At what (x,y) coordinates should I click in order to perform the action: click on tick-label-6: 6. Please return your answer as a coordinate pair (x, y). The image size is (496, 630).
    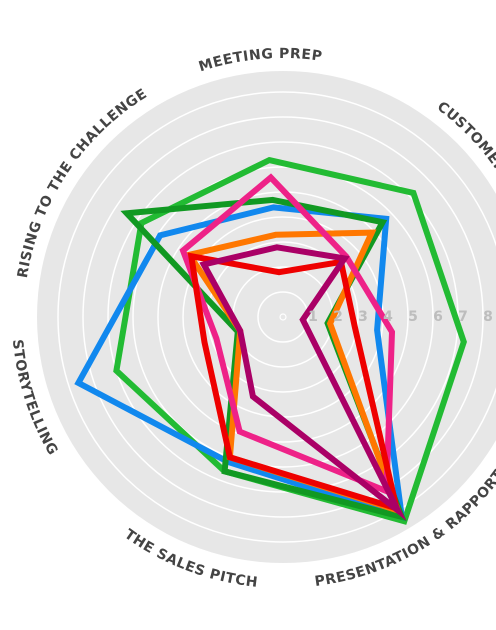
    Looking at the image, I should click on (438, 317).